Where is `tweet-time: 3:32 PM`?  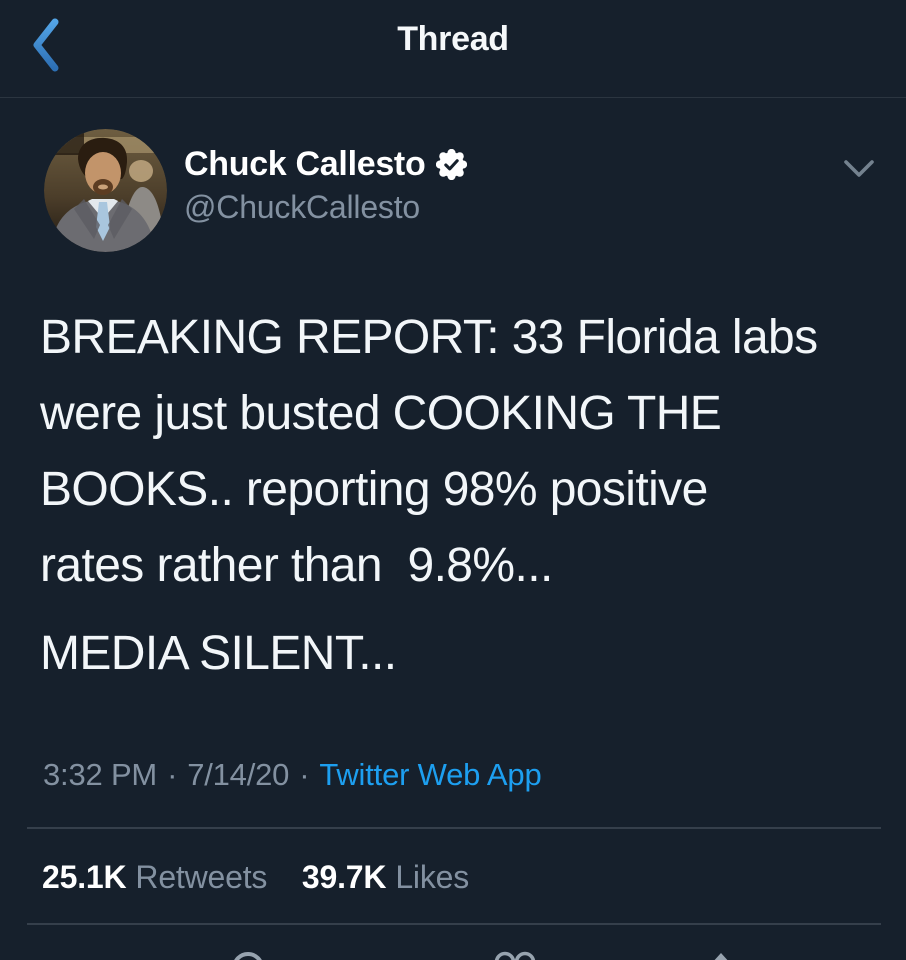
tweet-time: 3:32 PM is located at coordinates (100, 774).